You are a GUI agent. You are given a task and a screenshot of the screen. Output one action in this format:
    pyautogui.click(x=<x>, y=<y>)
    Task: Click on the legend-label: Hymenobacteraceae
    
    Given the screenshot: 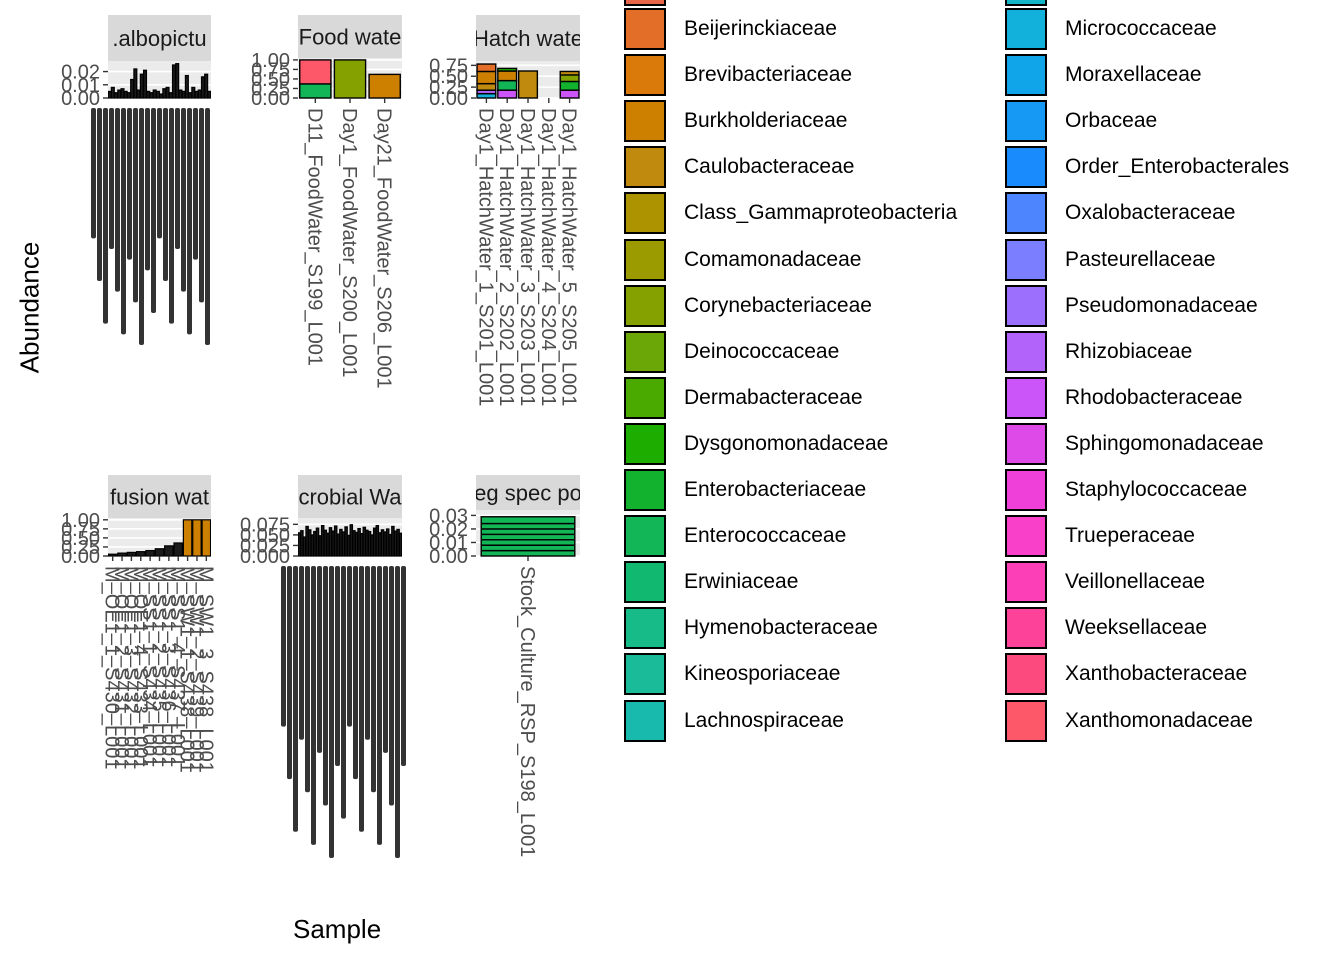 What is the action you would take?
    pyautogui.click(x=781, y=628)
    